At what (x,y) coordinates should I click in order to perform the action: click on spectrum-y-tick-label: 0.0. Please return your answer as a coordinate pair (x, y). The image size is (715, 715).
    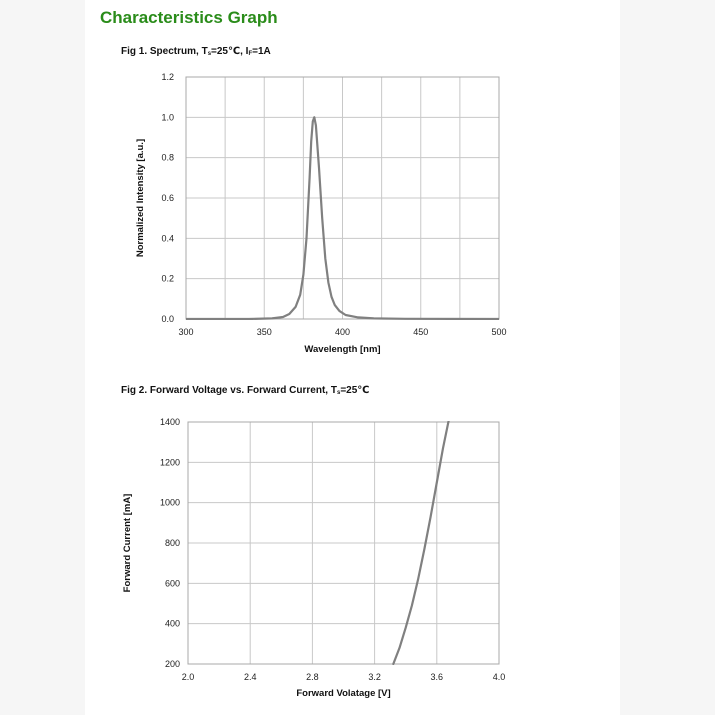
    Looking at the image, I should click on (167, 319).